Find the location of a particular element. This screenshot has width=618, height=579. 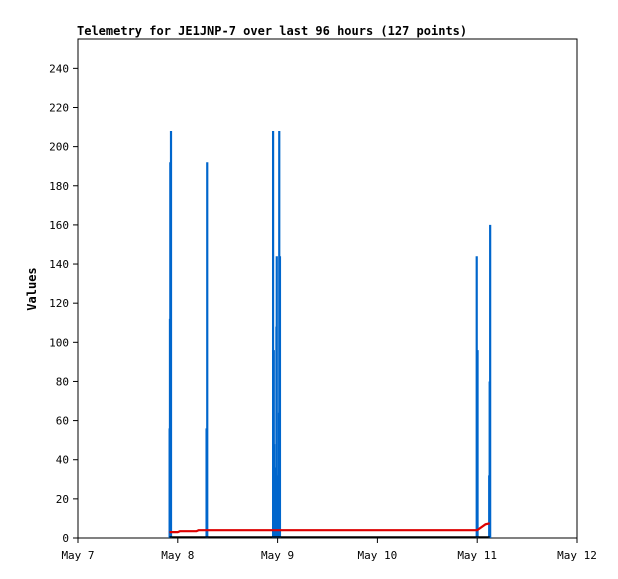

y-tick-label: 140 is located at coordinates (59, 264).